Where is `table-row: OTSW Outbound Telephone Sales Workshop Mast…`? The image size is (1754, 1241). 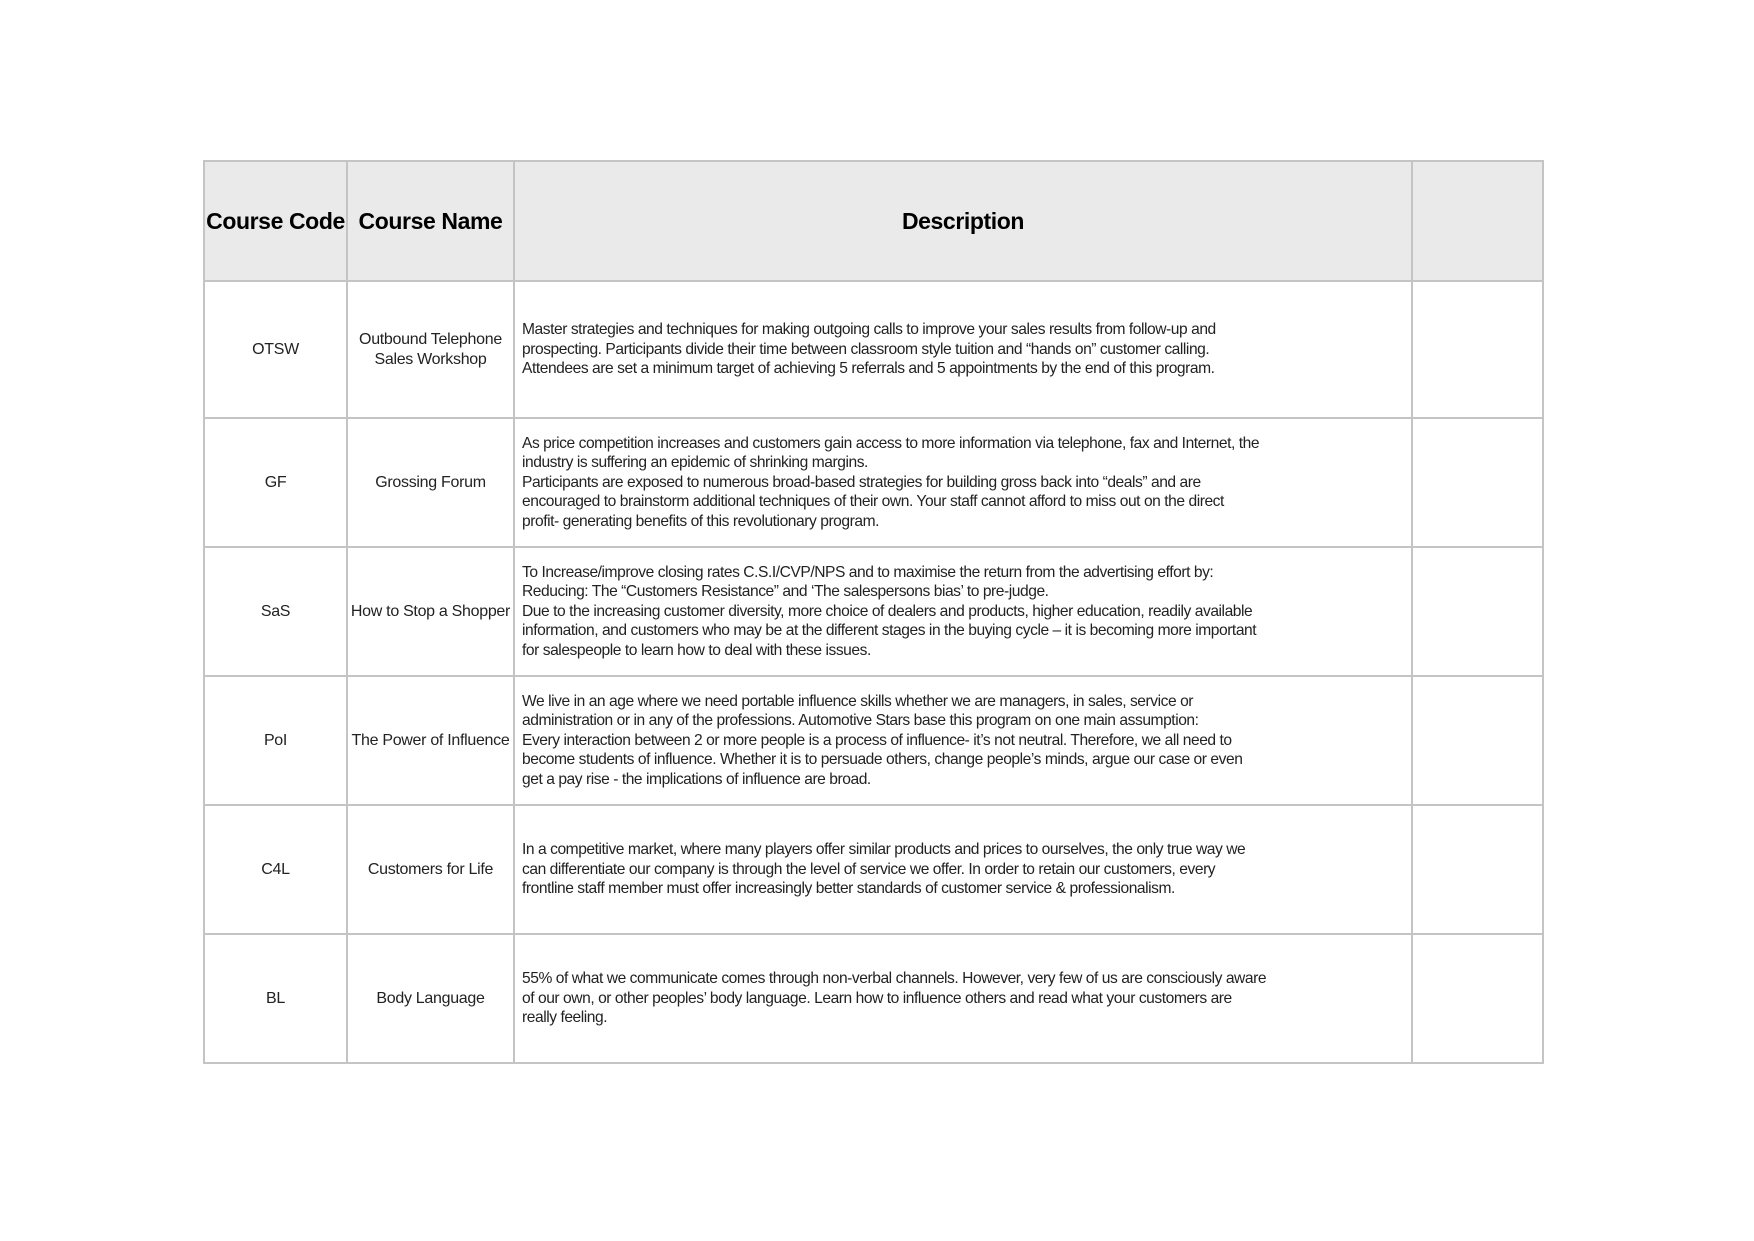 table-row: OTSW Outbound Telephone Sales Workshop Mast… is located at coordinates (873, 349).